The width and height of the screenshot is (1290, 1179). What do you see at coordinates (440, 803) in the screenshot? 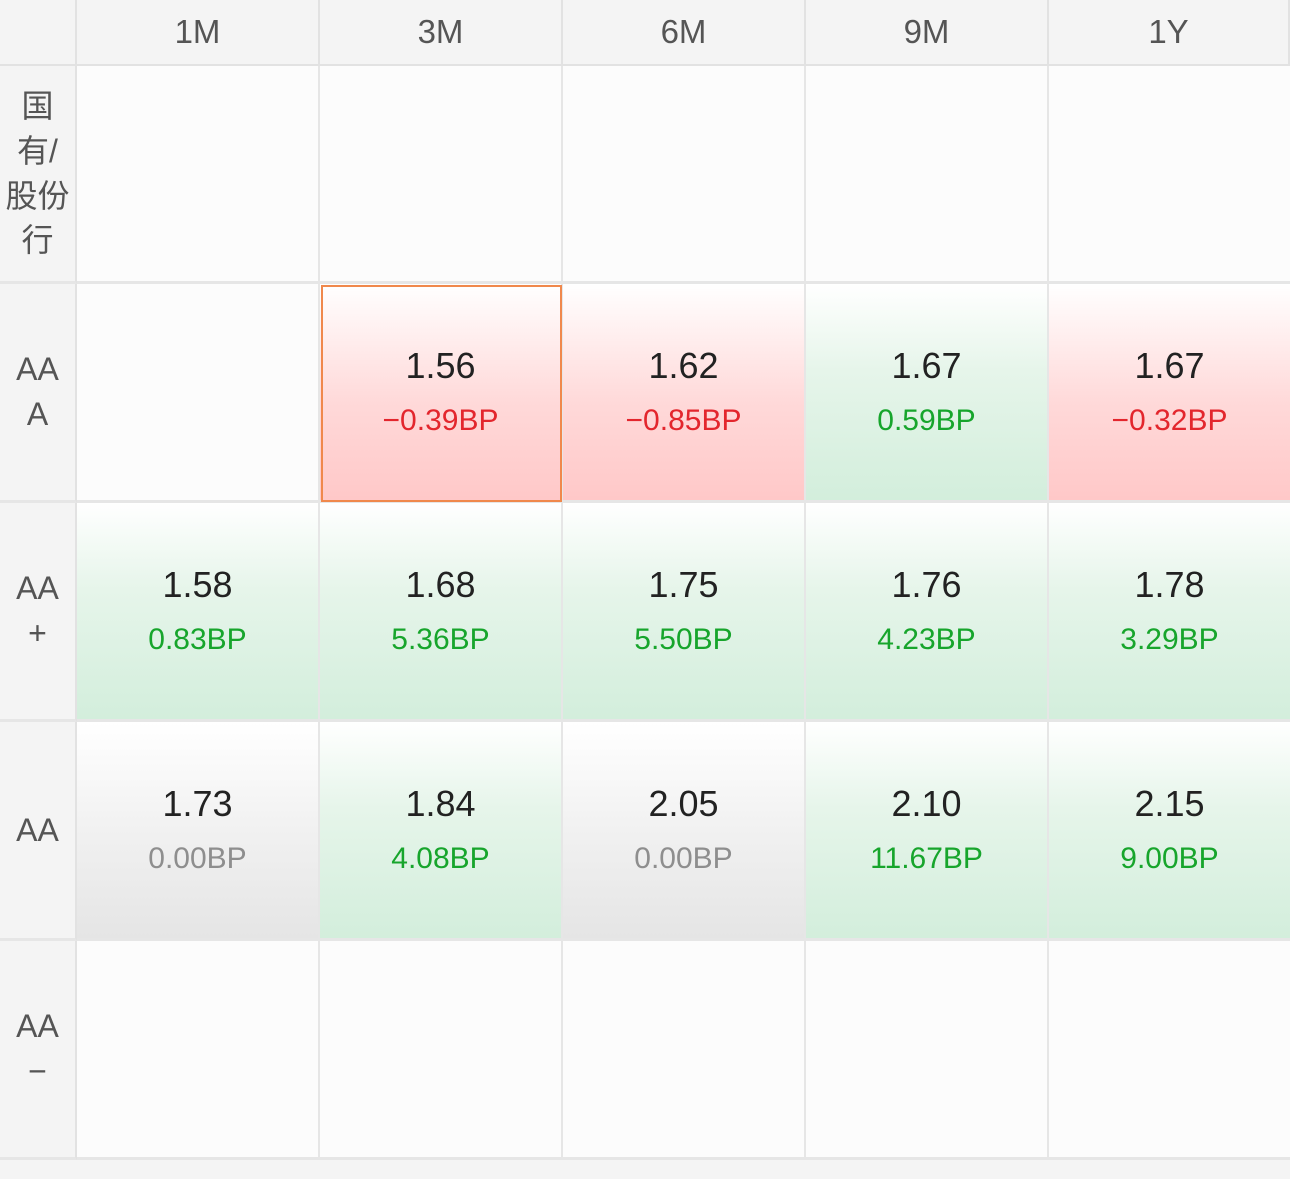
I see `rate-value: 1.84` at bounding box center [440, 803].